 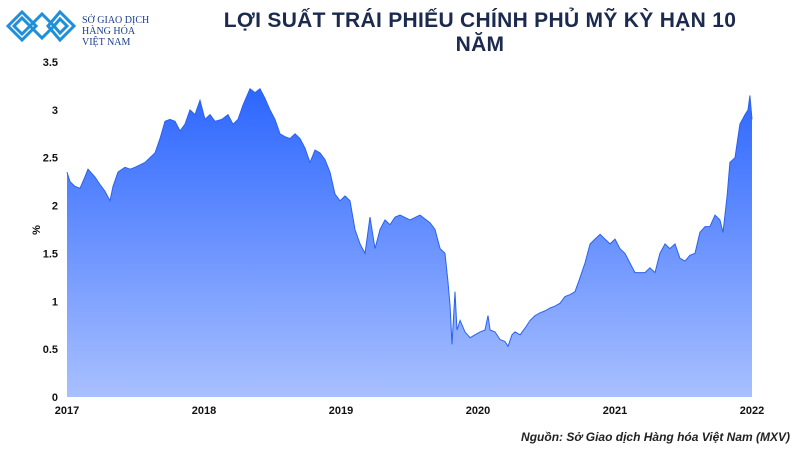 I want to click on logo-diamond-icon, so click(x=41, y=26).